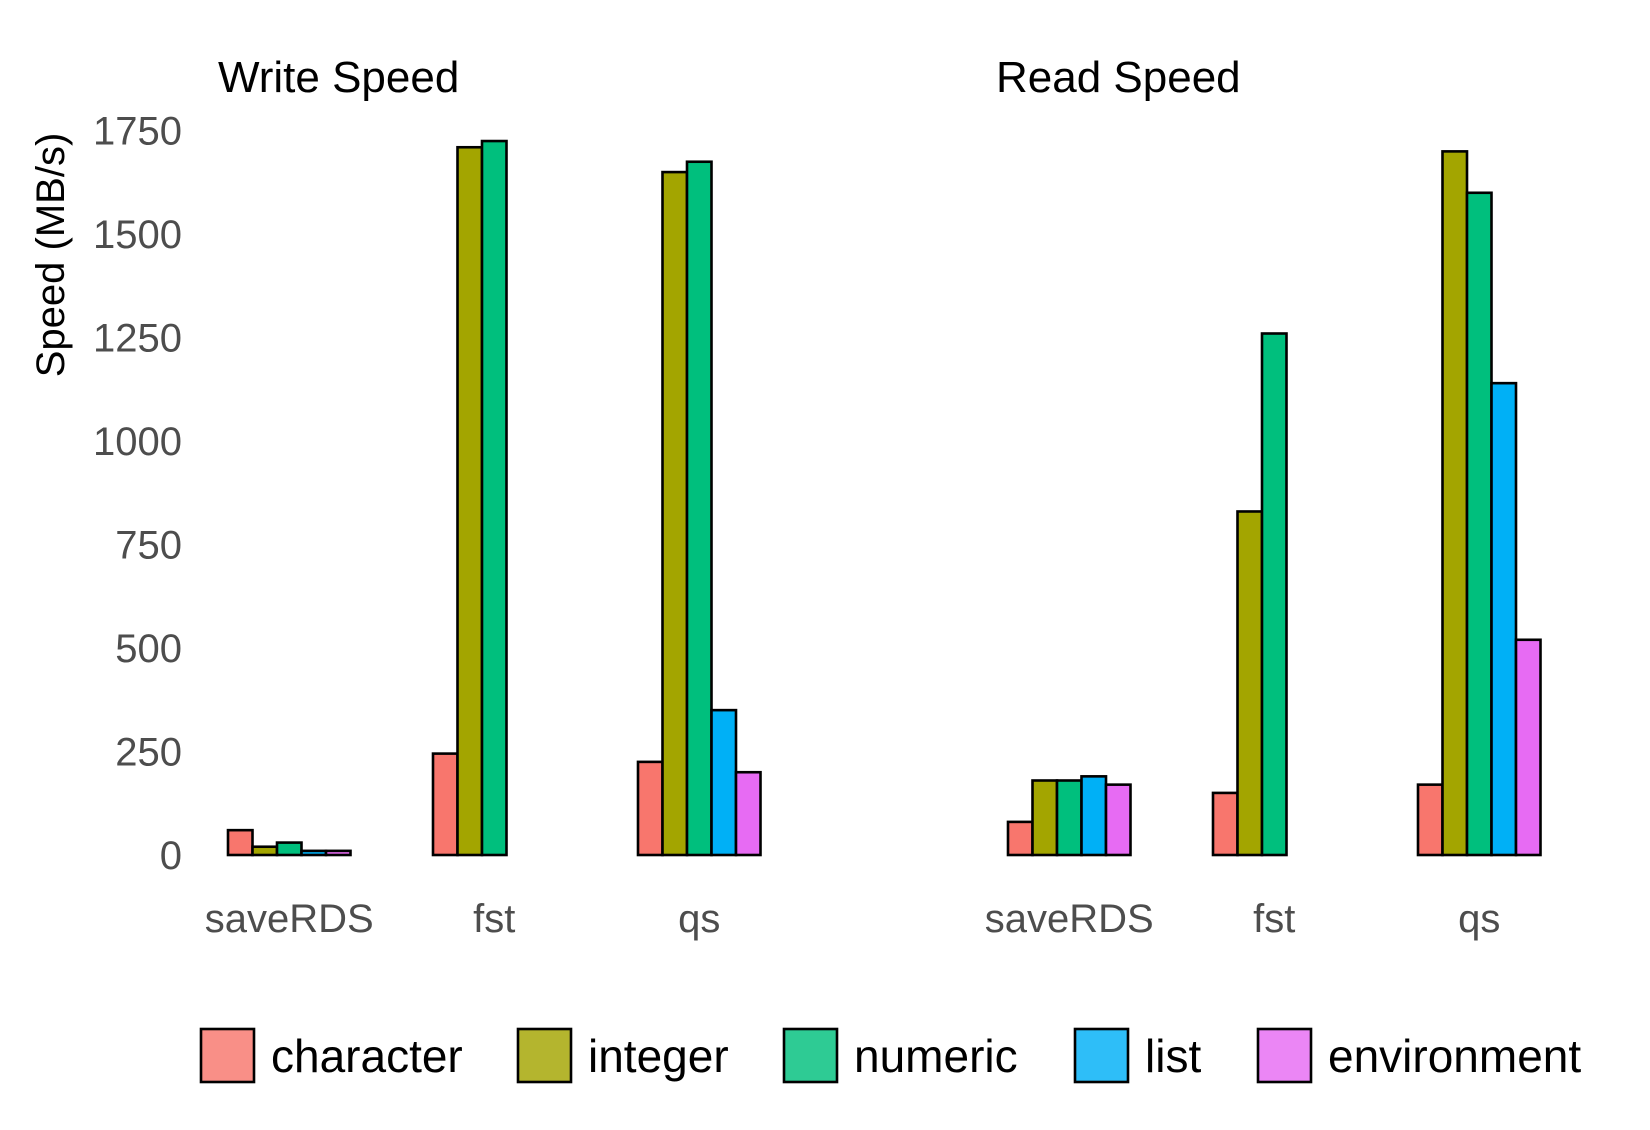  I want to click on legend-item-environment: environment, so click(1418, 1055).